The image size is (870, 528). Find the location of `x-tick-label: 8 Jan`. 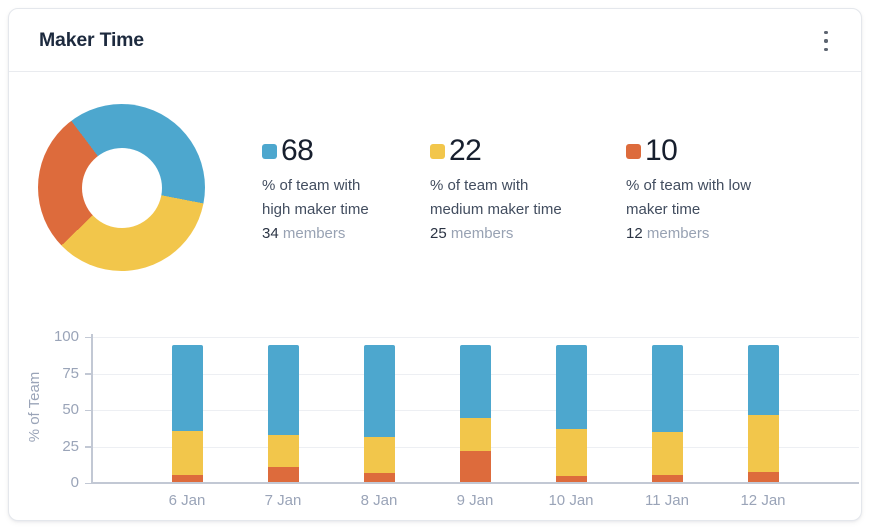

x-tick-label: 8 Jan is located at coordinates (379, 500).